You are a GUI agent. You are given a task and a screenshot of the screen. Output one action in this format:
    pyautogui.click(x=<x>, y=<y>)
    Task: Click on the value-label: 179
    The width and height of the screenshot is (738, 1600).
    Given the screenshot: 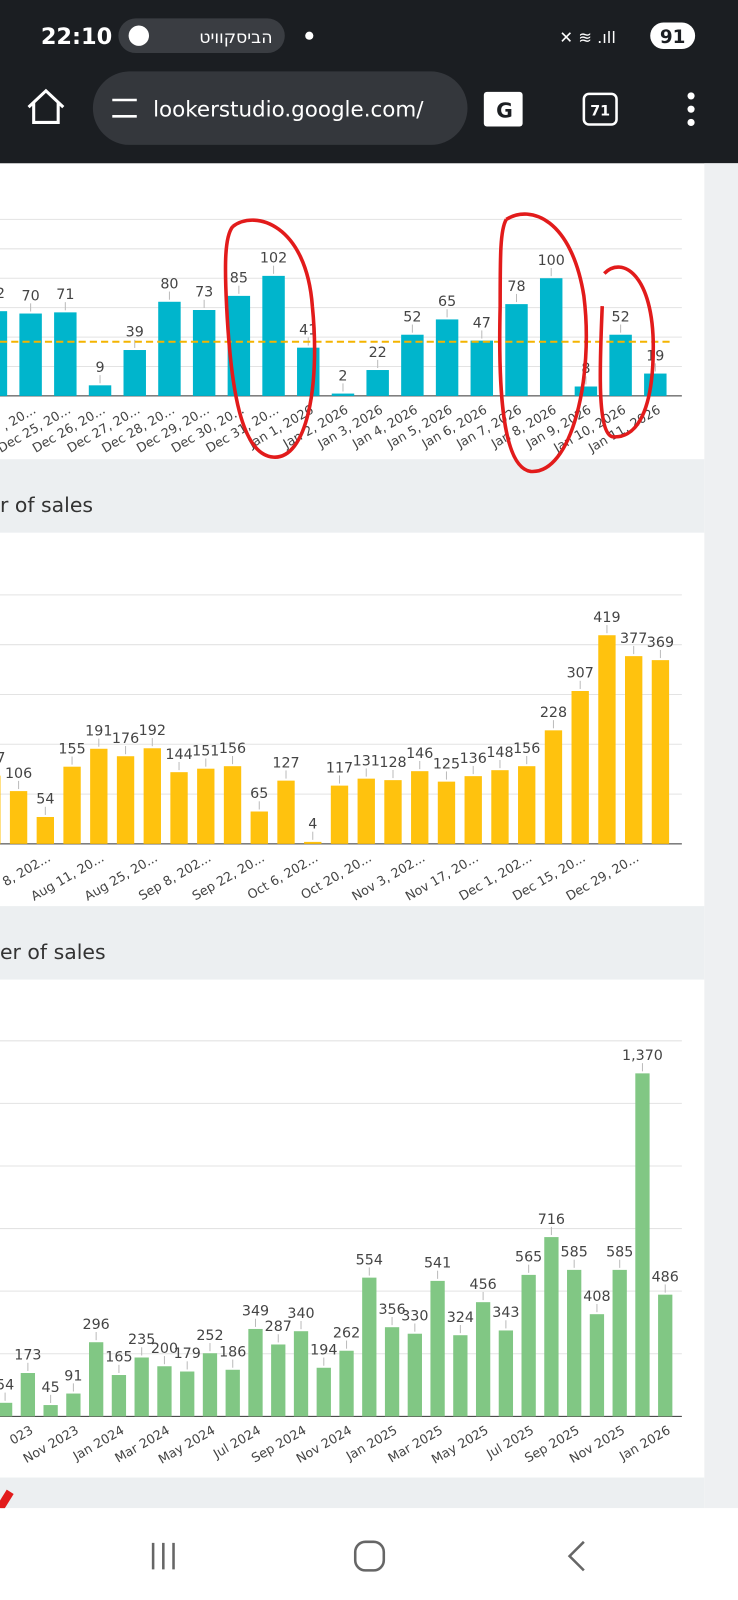 What is the action you would take?
    pyautogui.click(x=187, y=1354)
    